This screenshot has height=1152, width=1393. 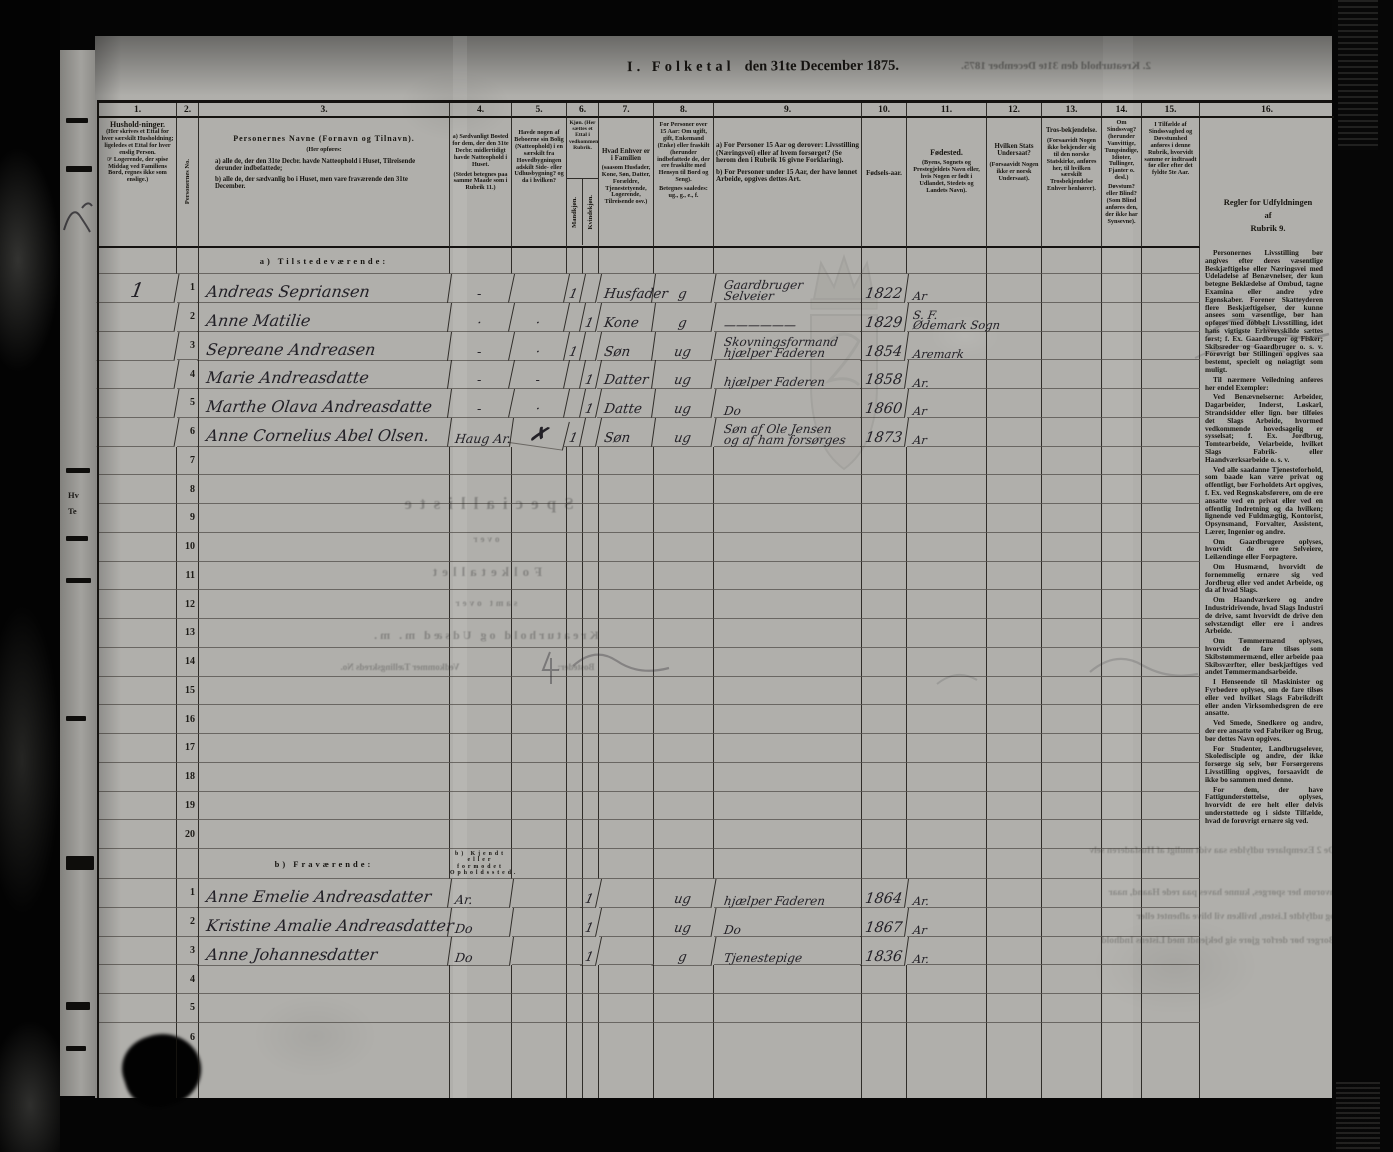 What do you see at coordinates (884, 183) in the screenshot?
I see `header-fodselsaar: Fødsels-aar.` at bounding box center [884, 183].